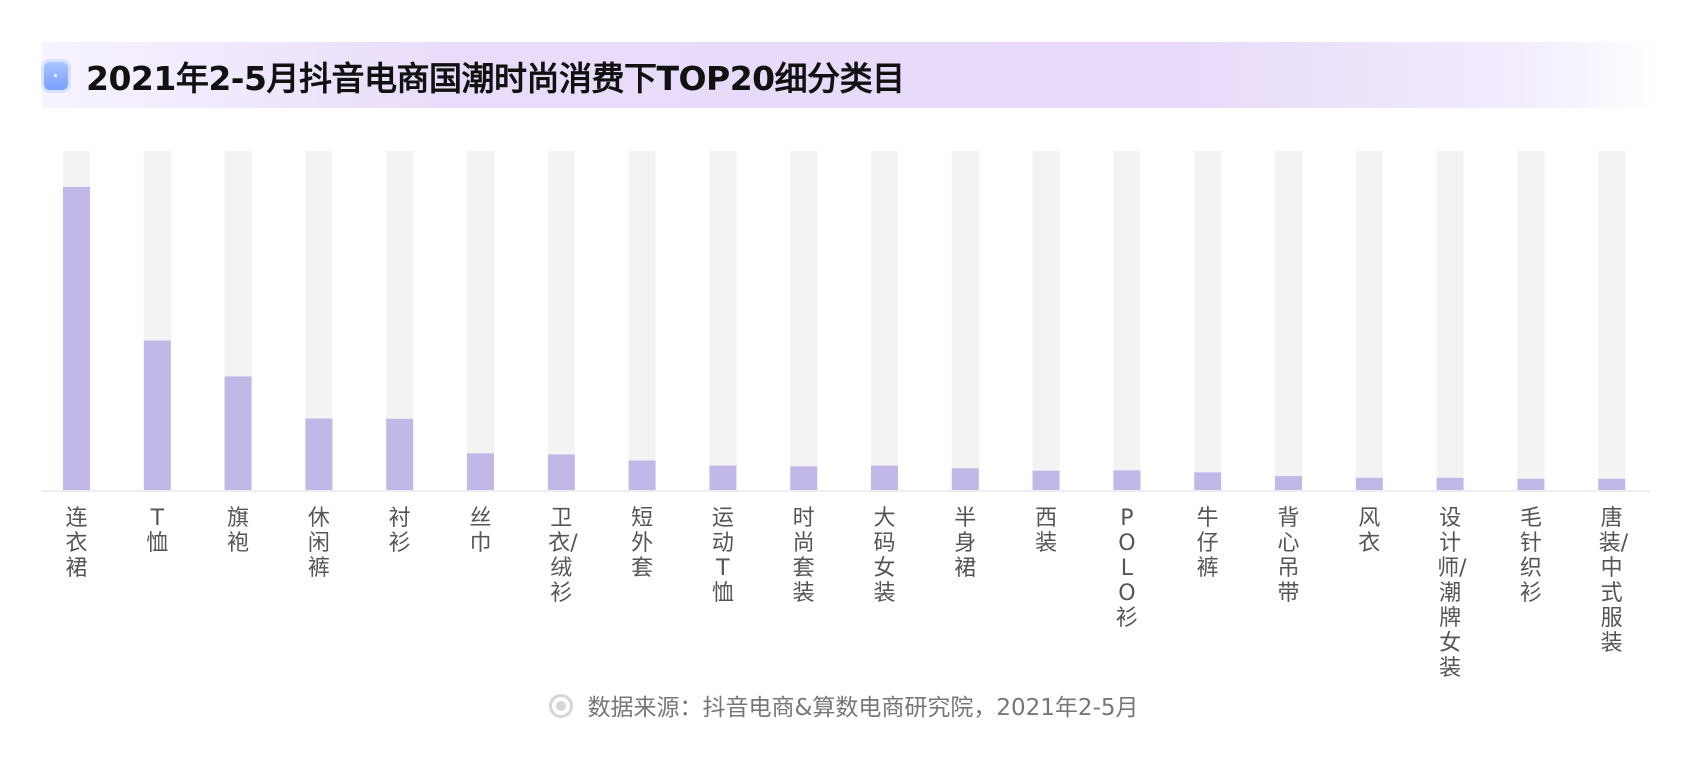  What do you see at coordinates (1046, 531) in the screenshot?
I see `x-tick-label: 西装` at bounding box center [1046, 531].